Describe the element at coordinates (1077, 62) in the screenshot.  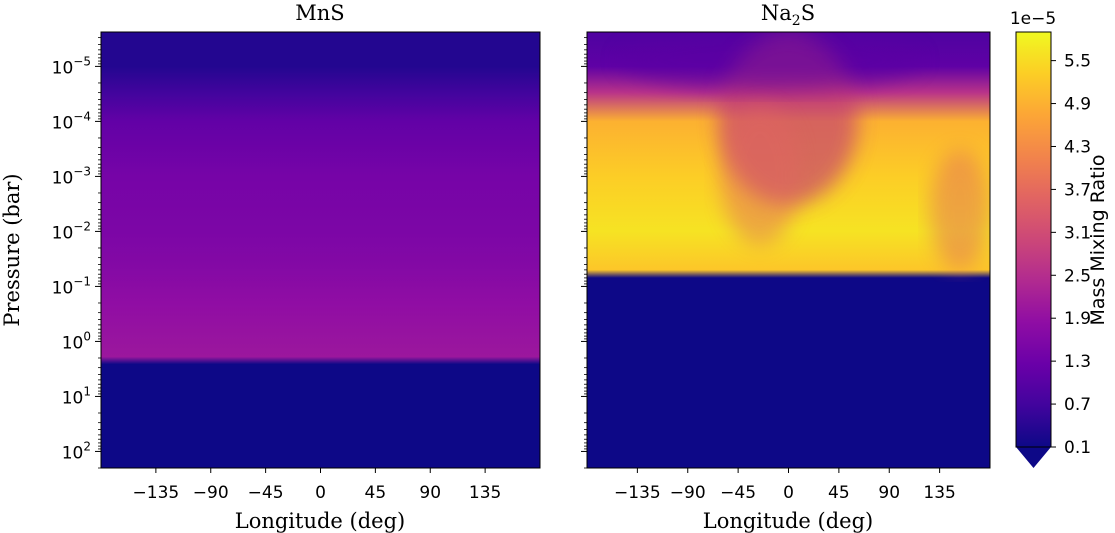
I see `colorbar-tick-label: 5.5` at that location.